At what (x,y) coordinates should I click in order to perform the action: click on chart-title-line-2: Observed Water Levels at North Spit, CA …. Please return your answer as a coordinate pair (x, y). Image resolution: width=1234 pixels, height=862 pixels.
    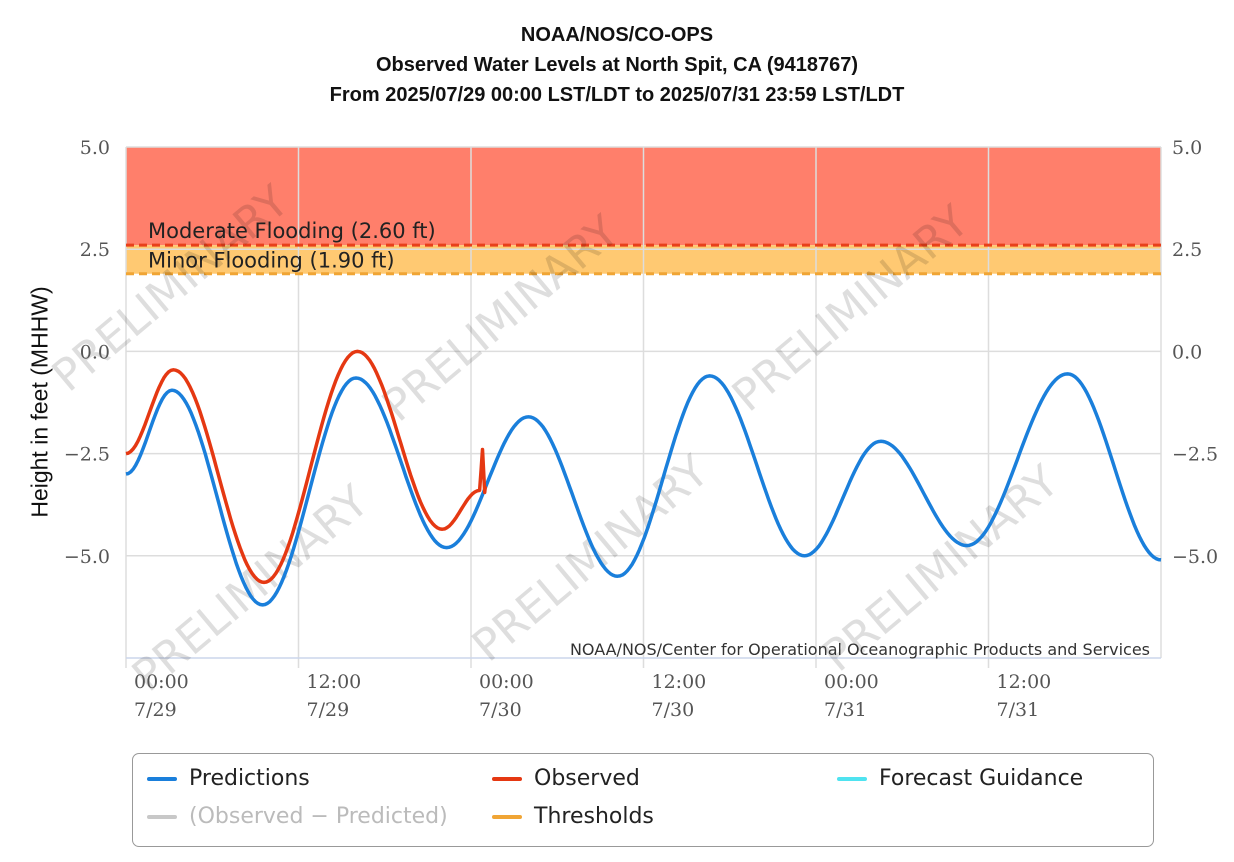
    Looking at the image, I should click on (616, 65).